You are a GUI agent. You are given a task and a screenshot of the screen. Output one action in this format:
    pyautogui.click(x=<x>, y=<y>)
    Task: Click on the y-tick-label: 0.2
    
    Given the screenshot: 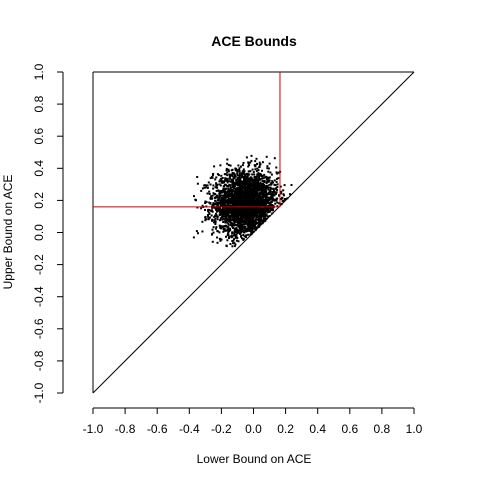 What is the action you would take?
    pyautogui.click(x=39, y=200)
    